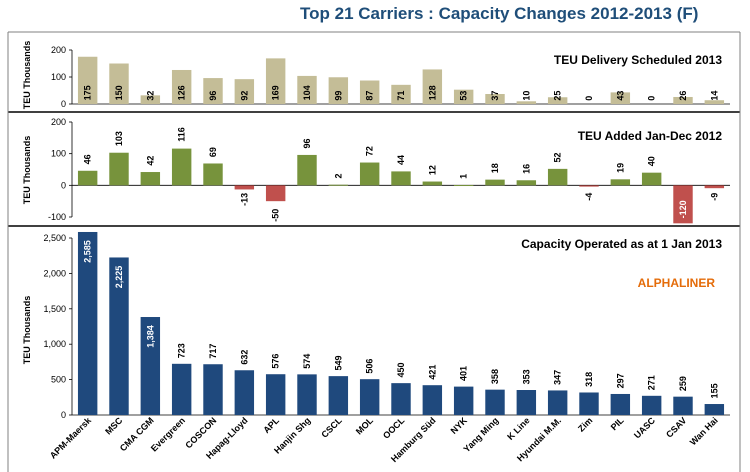 This screenshot has height=472, width=750. I want to click on bar-value-label: 43, so click(620, 96).